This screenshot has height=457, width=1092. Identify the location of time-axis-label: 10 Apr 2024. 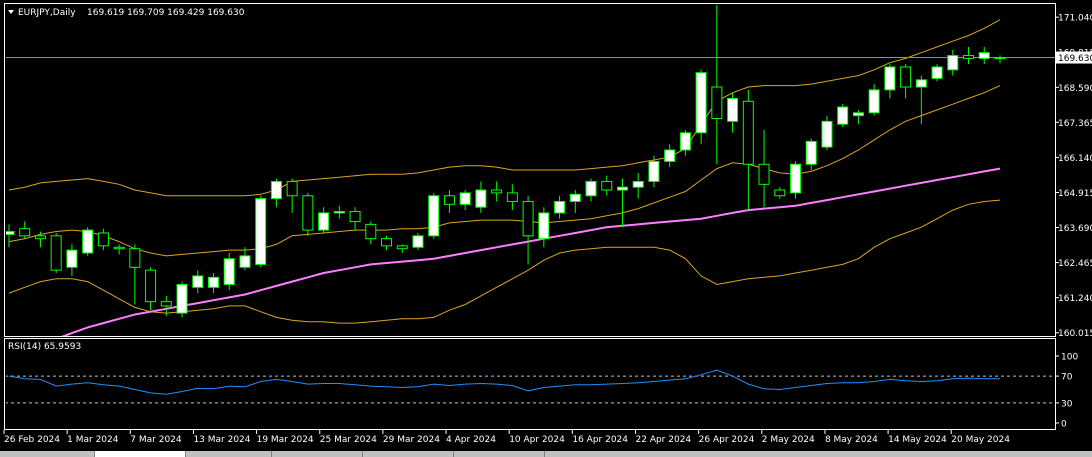
(537, 440).